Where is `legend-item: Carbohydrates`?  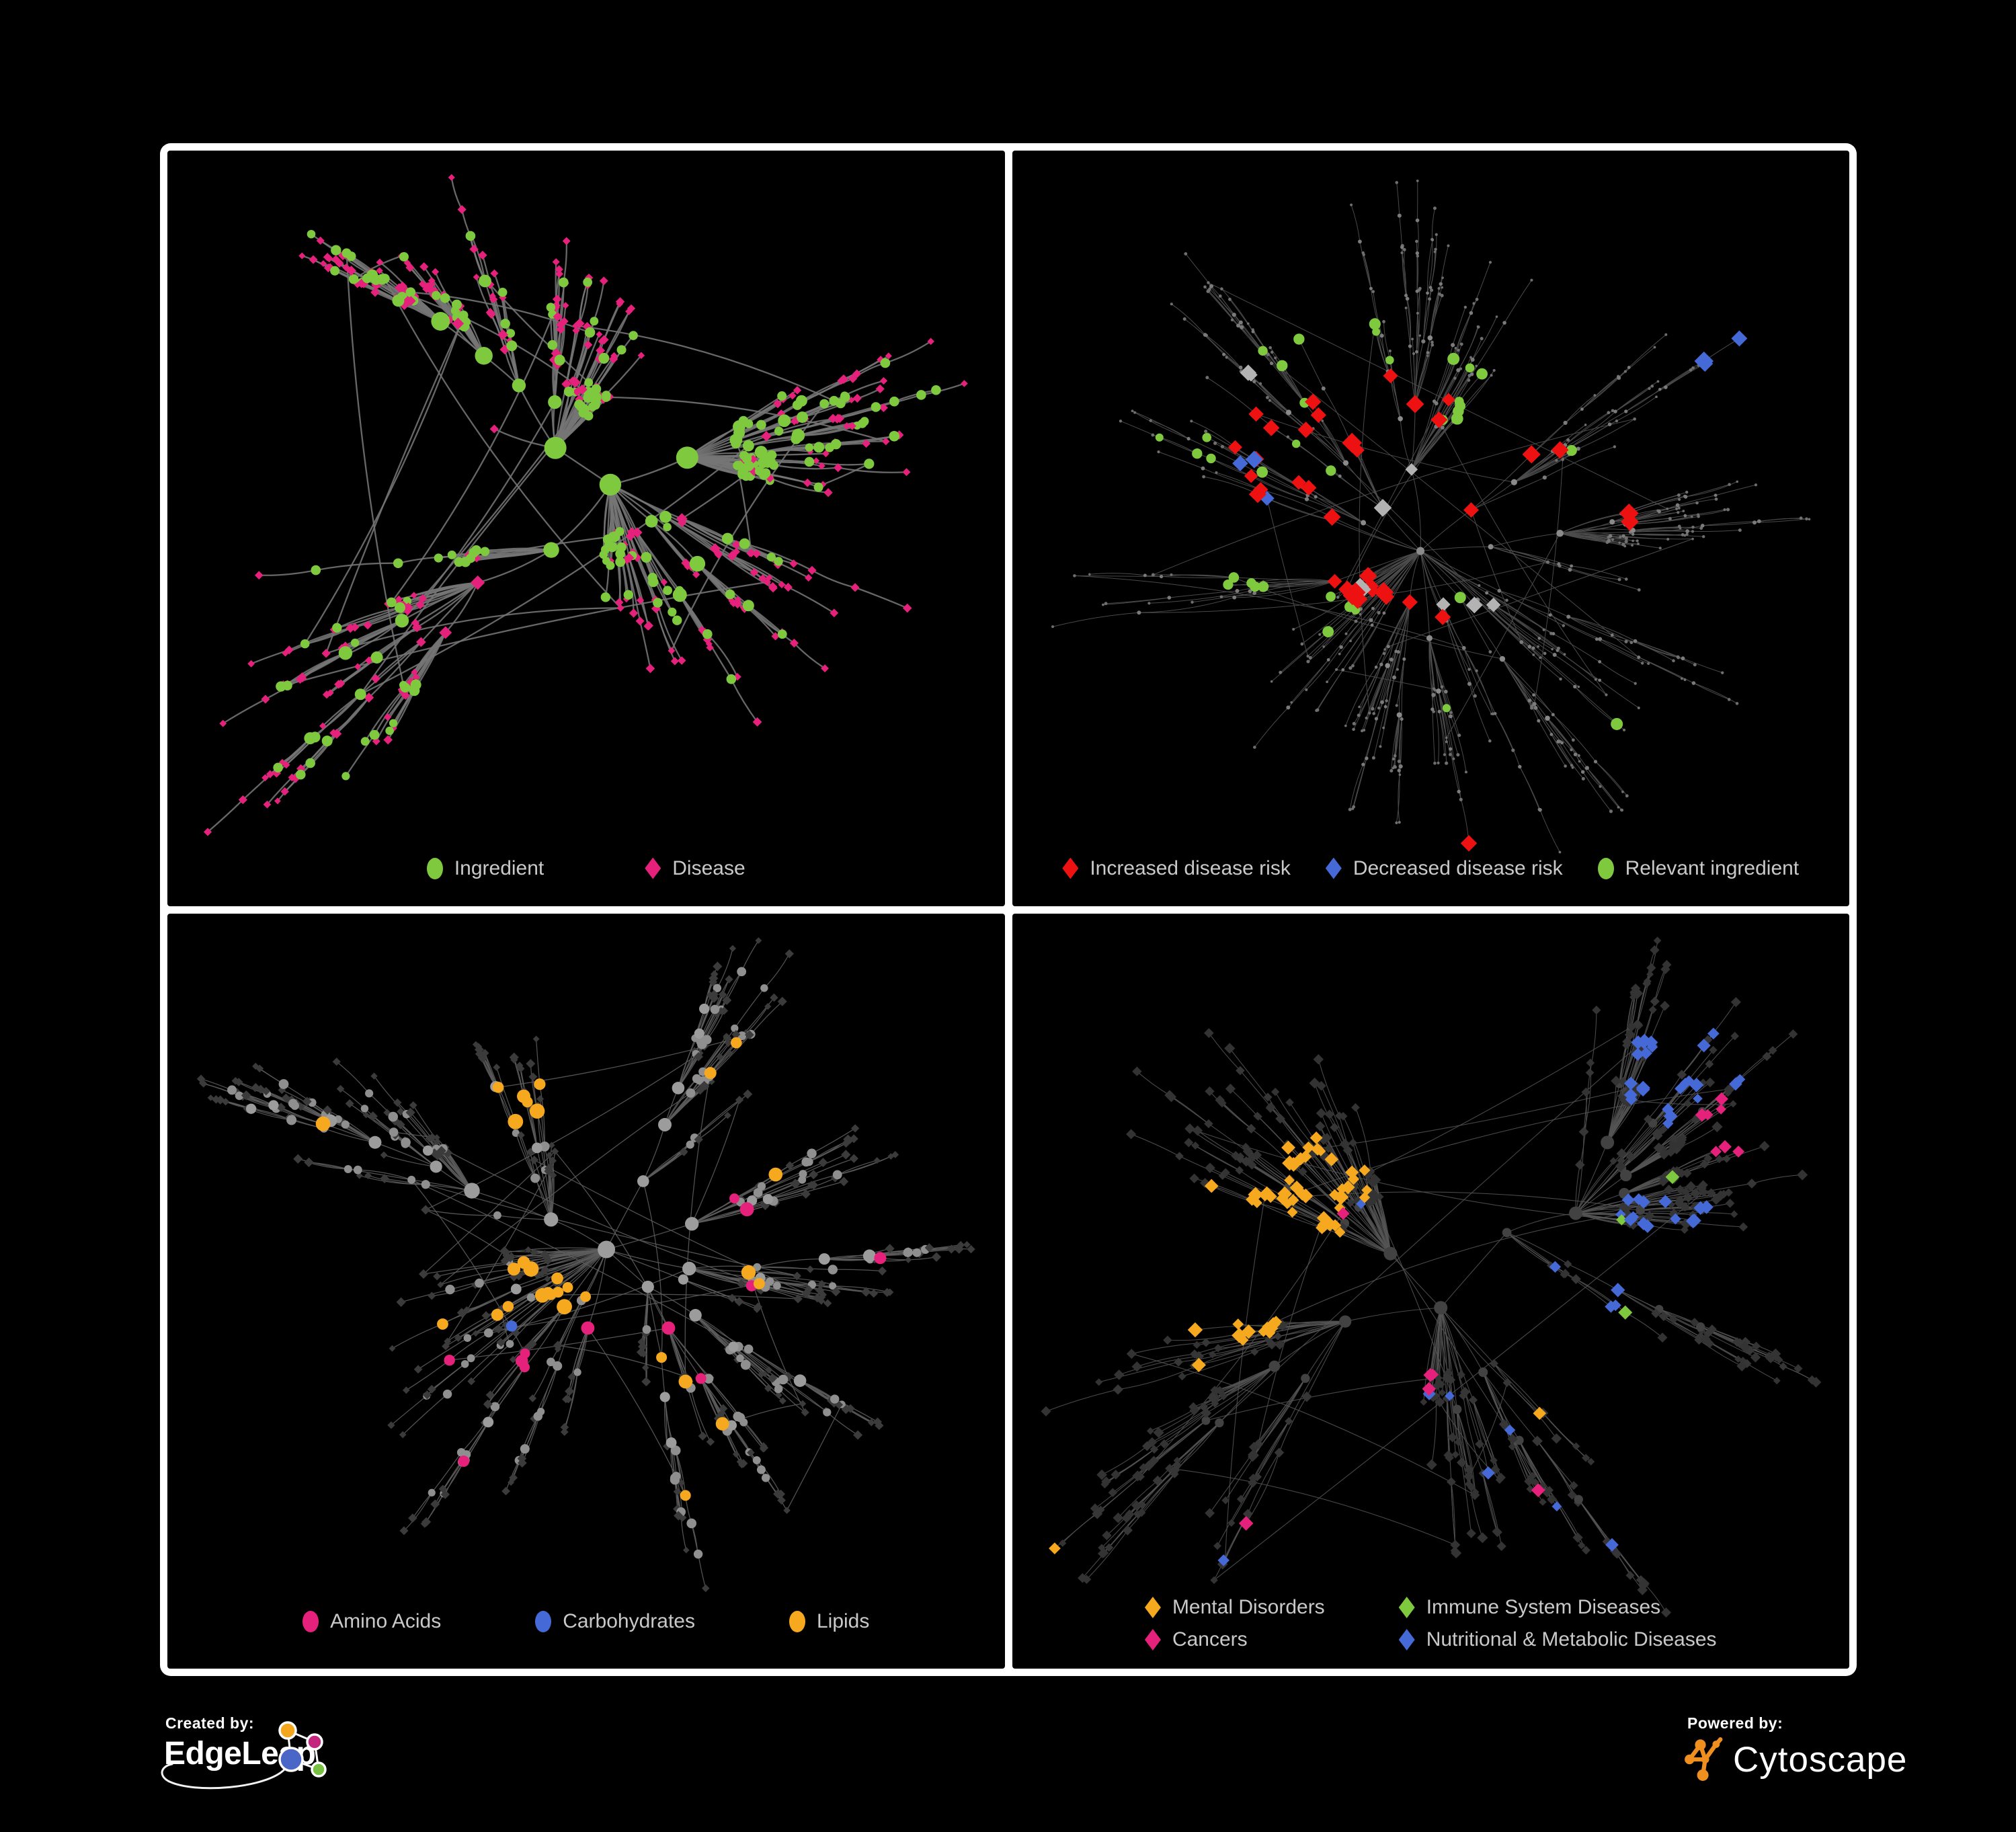 legend-item: Carbohydrates is located at coordinates (615, 1622).